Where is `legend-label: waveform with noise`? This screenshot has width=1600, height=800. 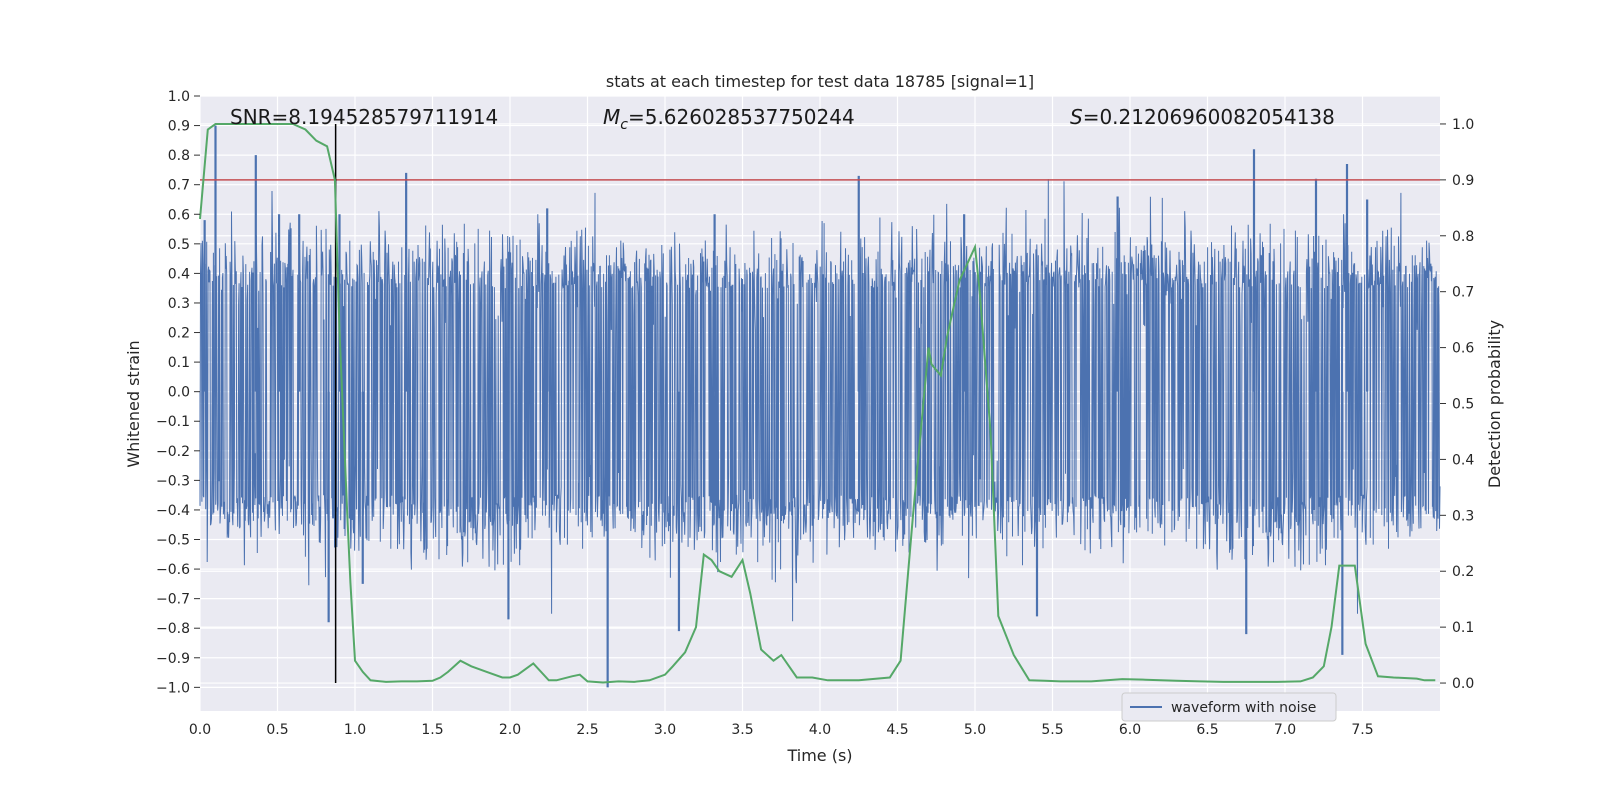
legend-label: waveform with noise is located at coordinates (1243, 708).